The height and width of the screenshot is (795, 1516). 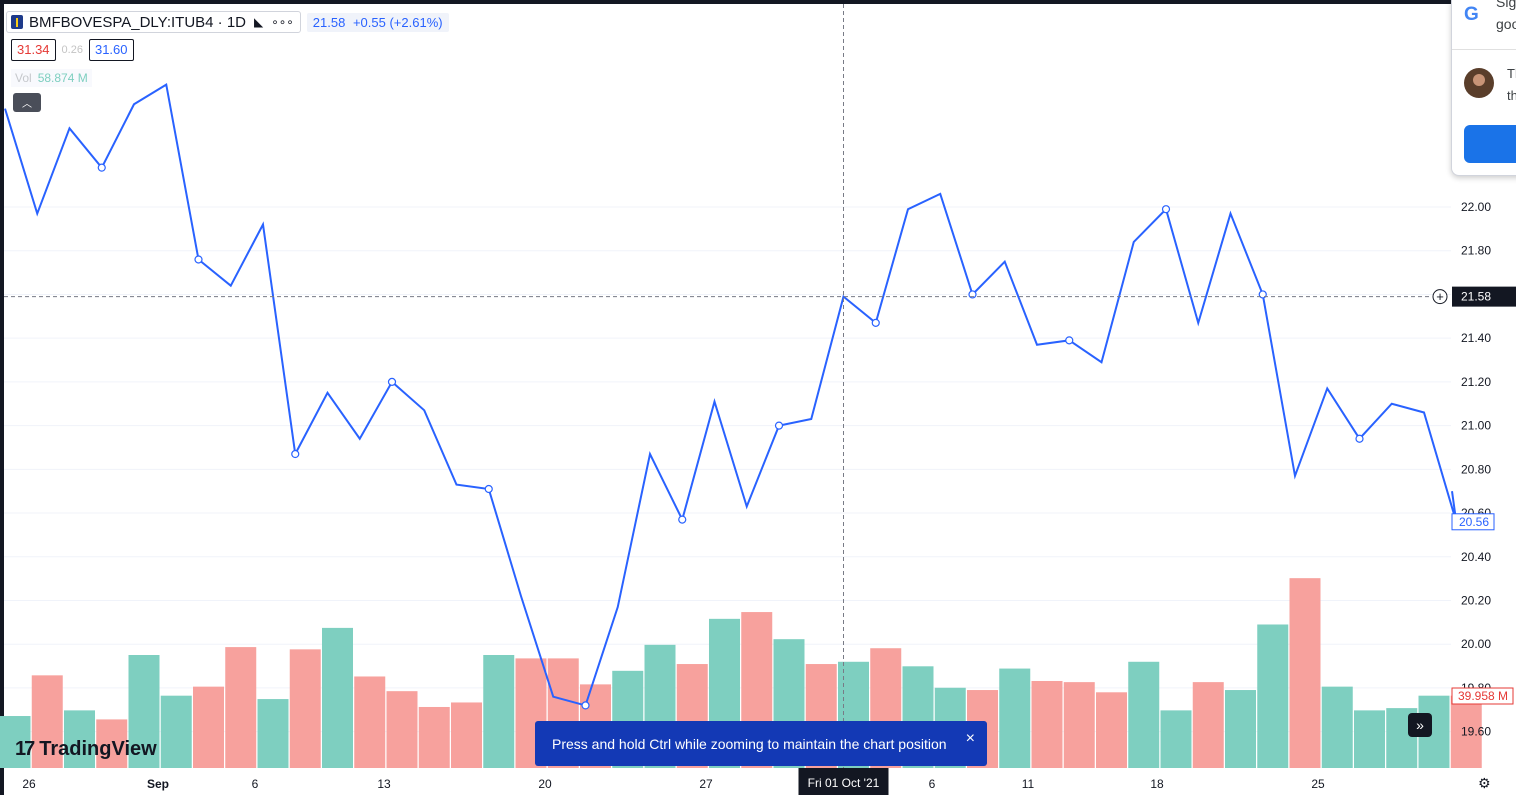 What do you see at coordinates (329, 22) in the screenshot?
I see `last-price: 21.58` at bounding box center [329, 22].